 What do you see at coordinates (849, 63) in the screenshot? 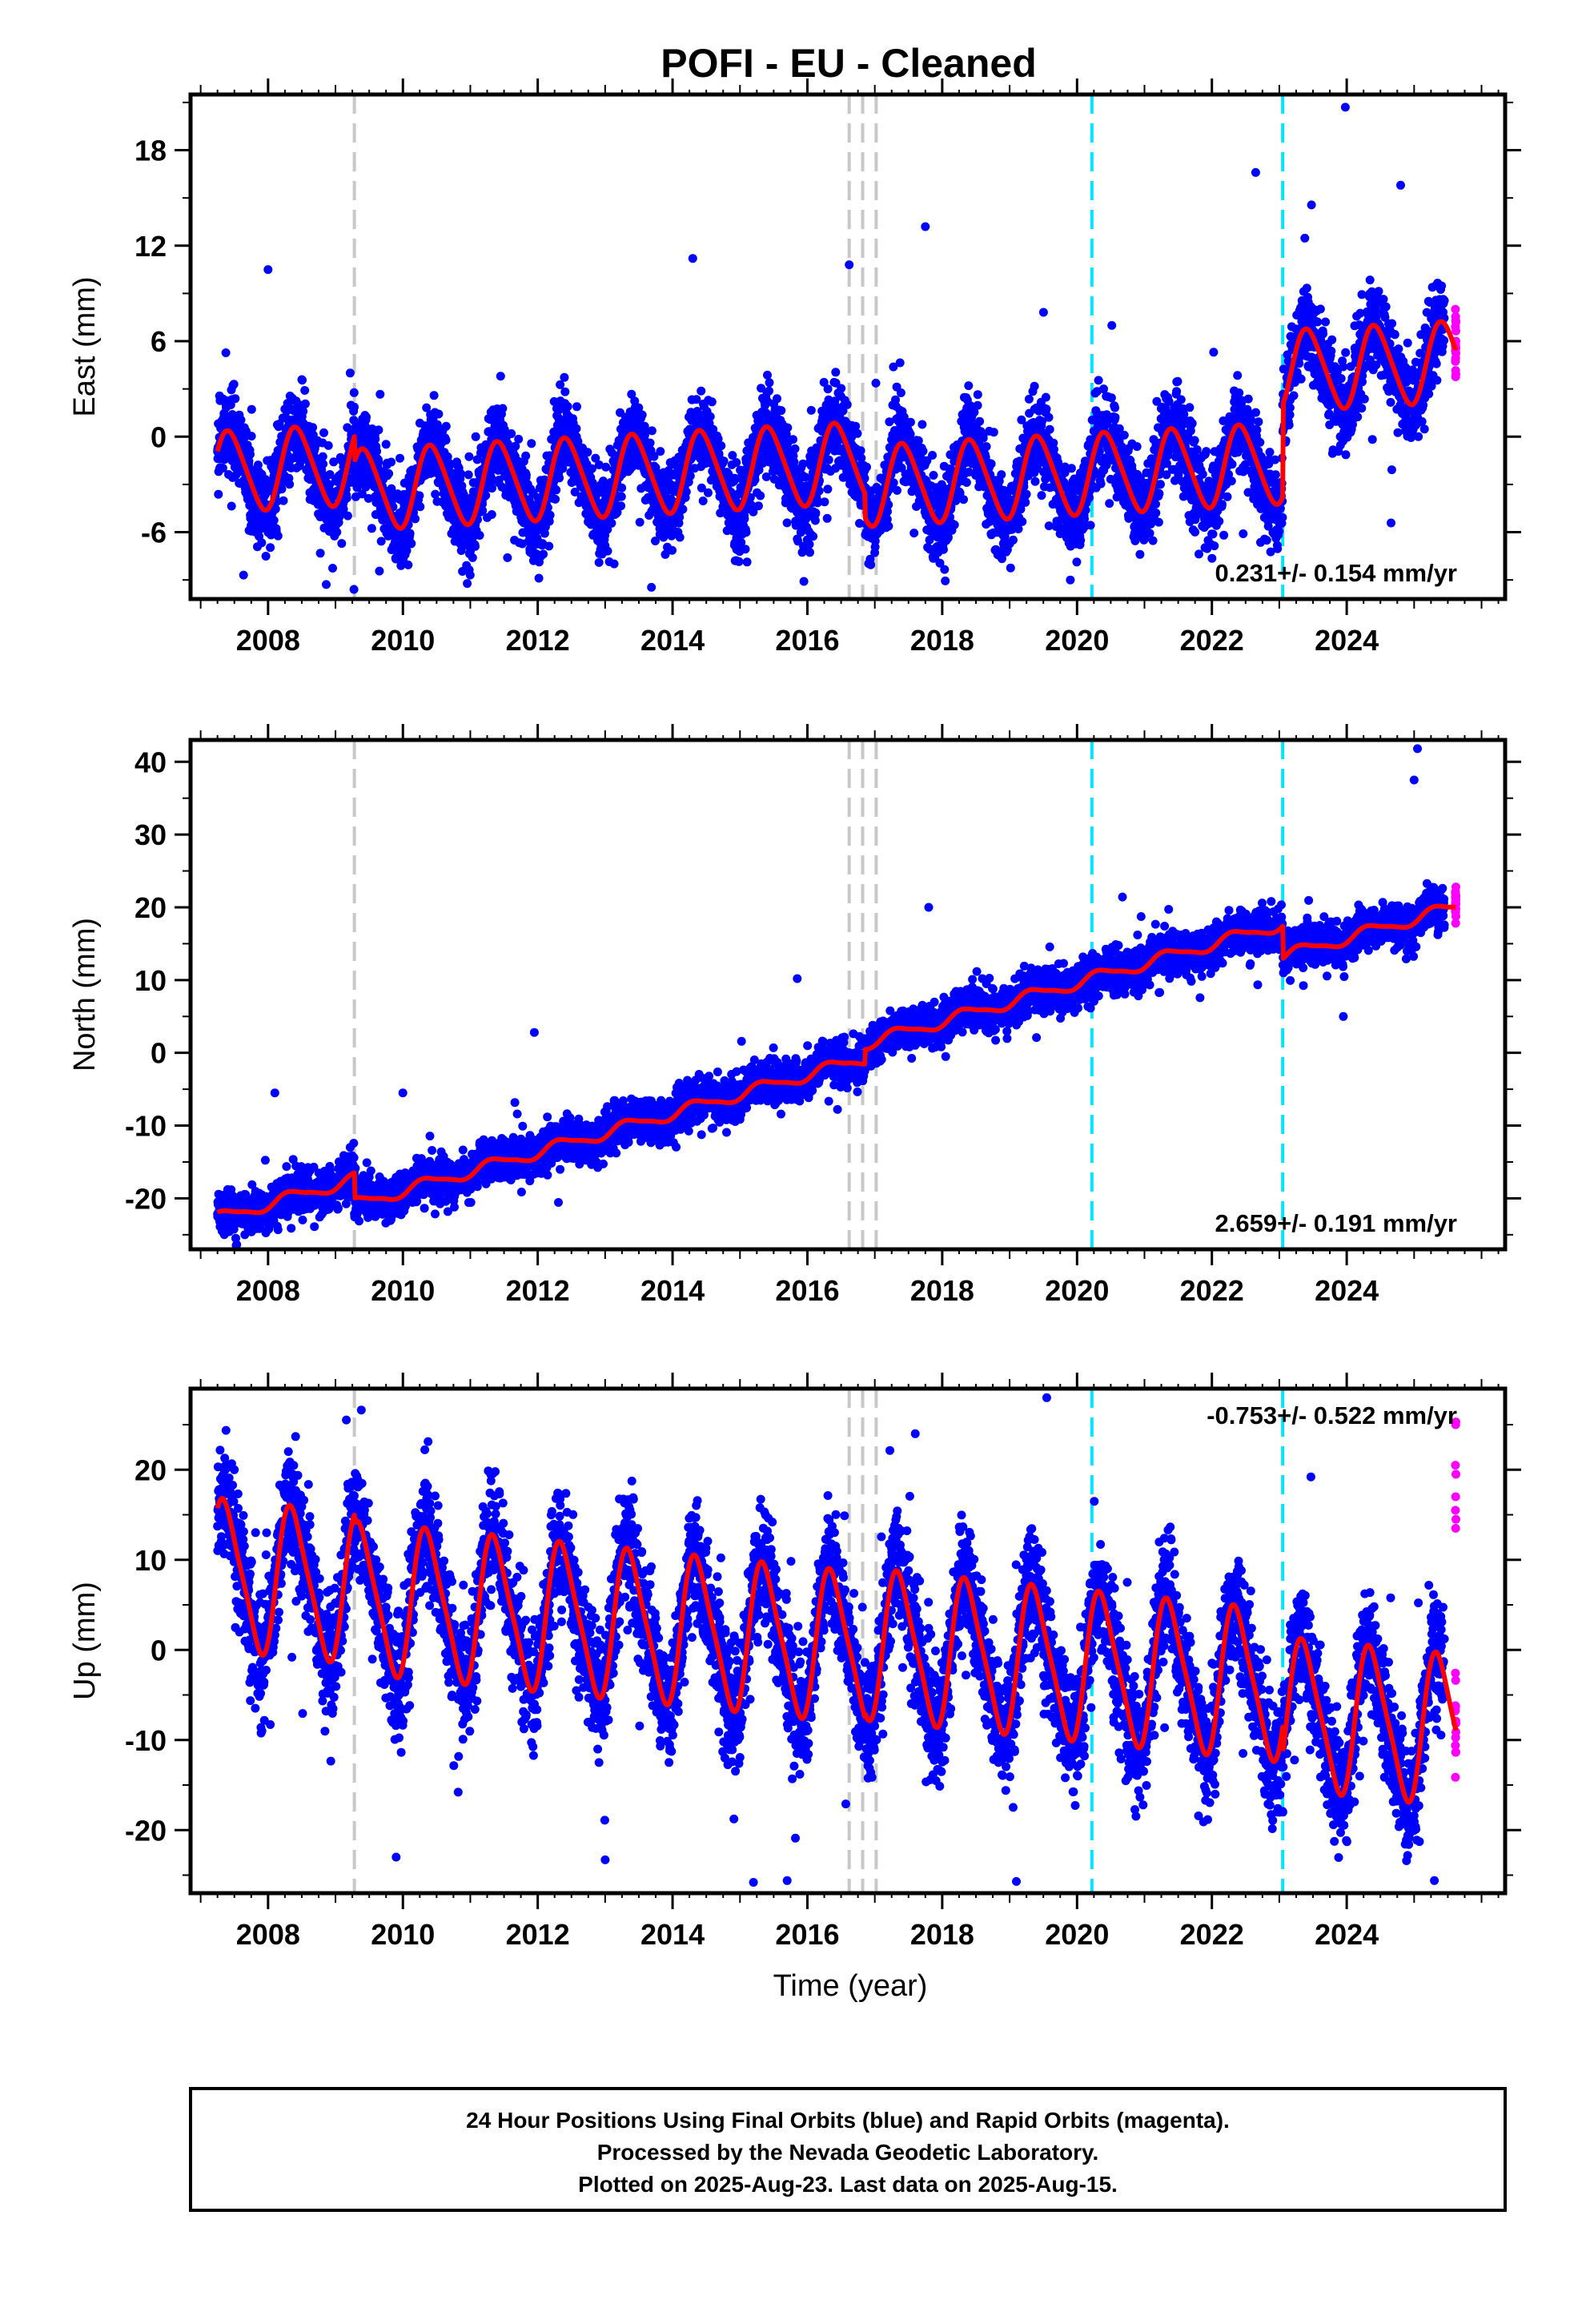
I see `figure-title: POFI - EU - Cleaned` at bounding box center [849, 63].